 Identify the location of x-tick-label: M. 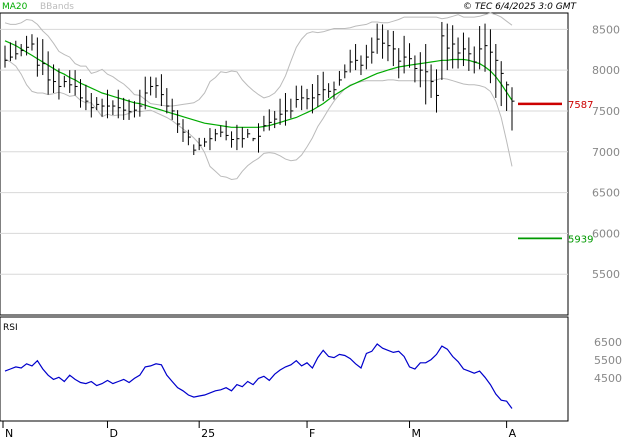
(417, 433).